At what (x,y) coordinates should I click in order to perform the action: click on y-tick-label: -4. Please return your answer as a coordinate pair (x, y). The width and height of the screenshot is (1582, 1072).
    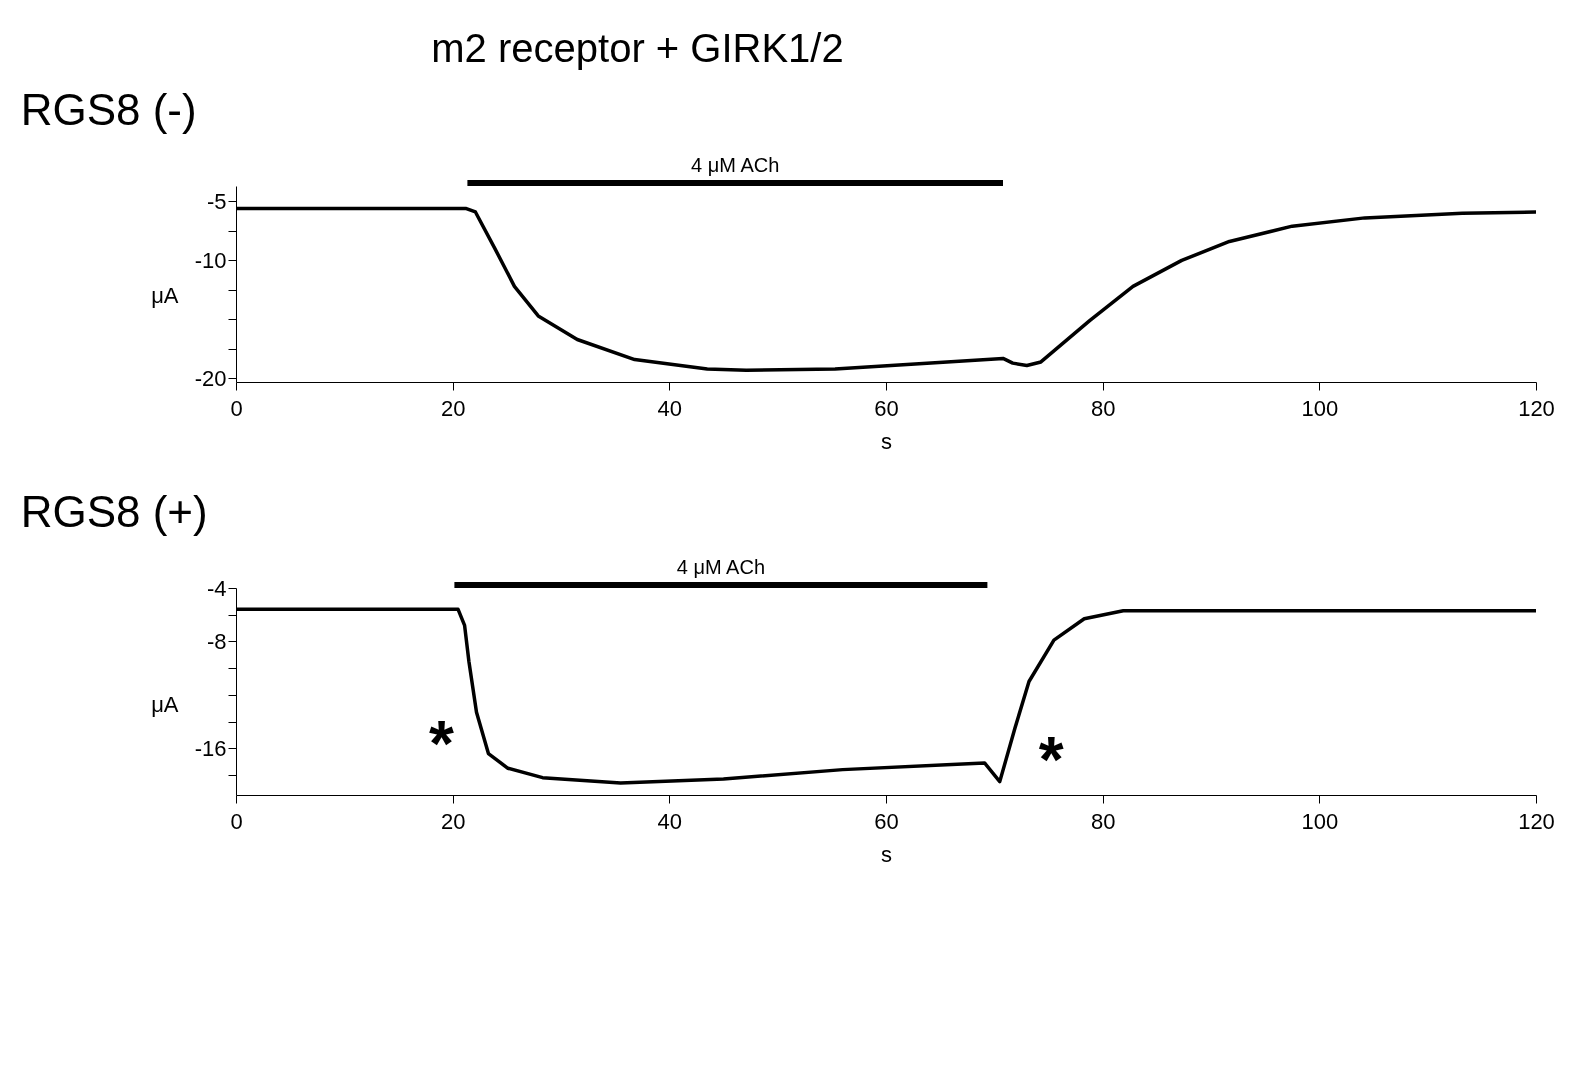
    Looking at the image, I should click on (216, 588).